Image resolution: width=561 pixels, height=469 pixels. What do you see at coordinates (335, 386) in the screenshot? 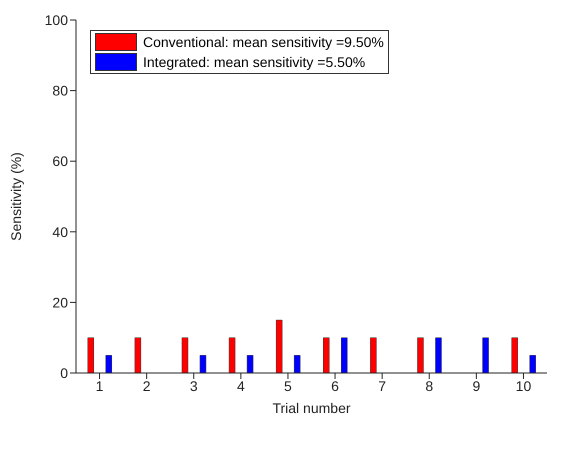
I see `x-tick-label: 6` at bounding box center [335, 386].